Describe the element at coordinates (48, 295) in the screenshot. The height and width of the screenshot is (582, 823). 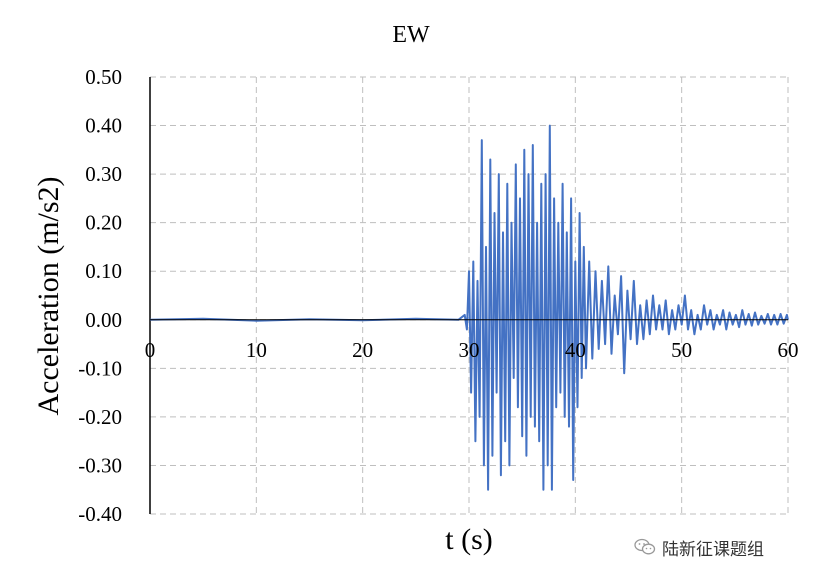
I see `y-axis-label: Acceleration (m/s2)` at that location.